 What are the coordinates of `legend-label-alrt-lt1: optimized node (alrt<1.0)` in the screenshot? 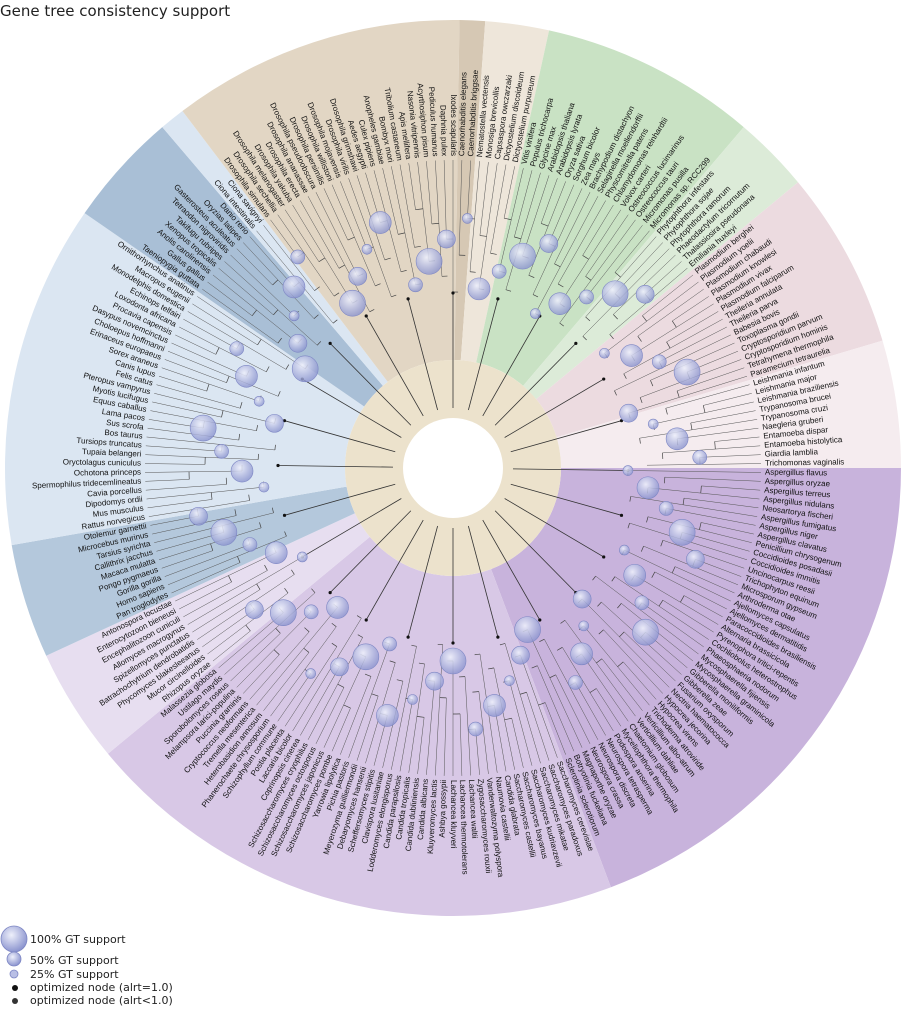 It's located at (101, 1000).